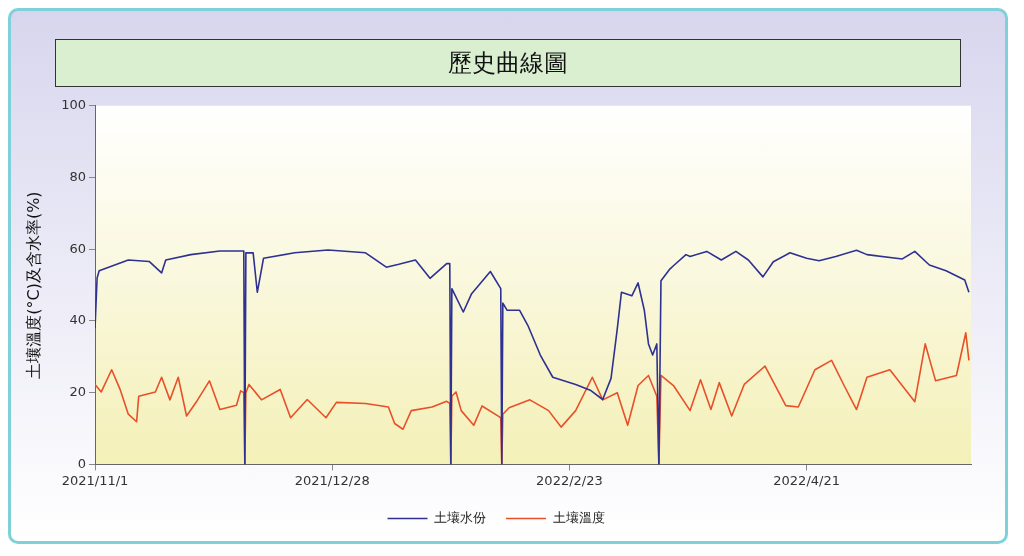 This screenshot has height=556, width=1024. I want to click on y-axis-title: 土壤溫度(°C)及含水率(%), so click(33, 285).